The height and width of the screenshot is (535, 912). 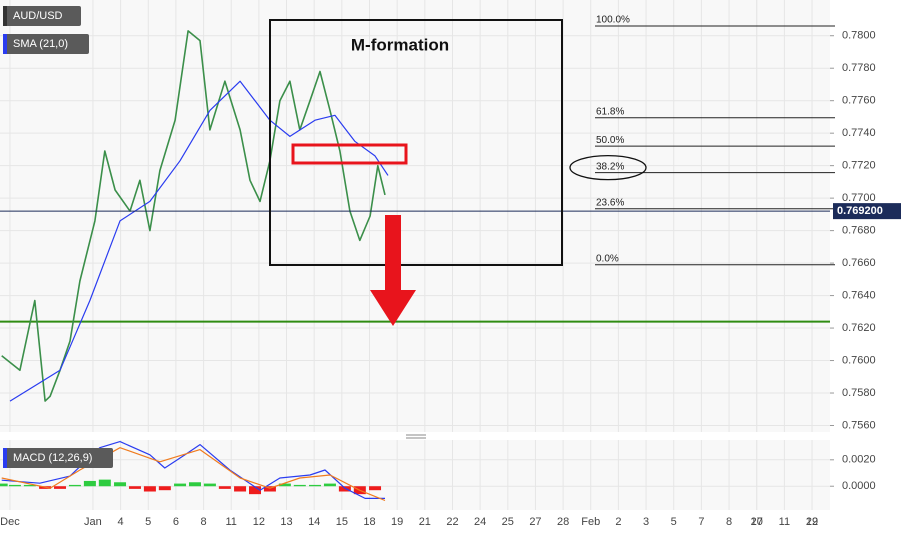 What do you see at coordinates (52, 458) in the screenshot?
I see `legend-label: MACD (12,26,9)` at bounding box center [52, 458].